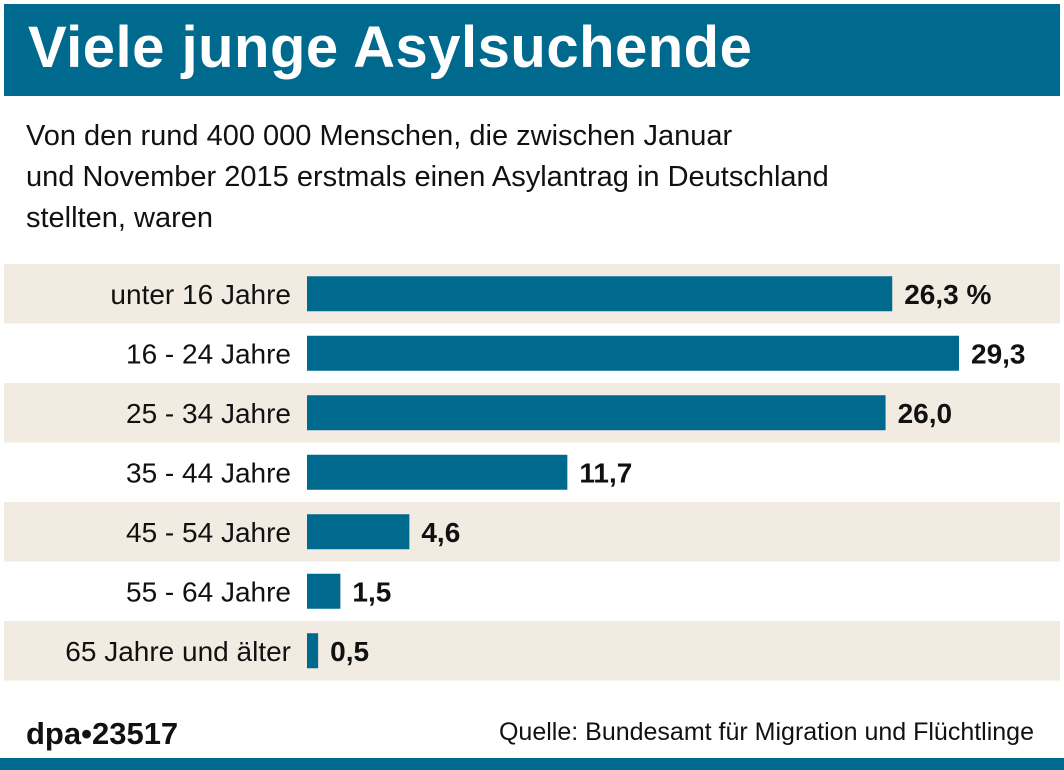 The width and height of the screenshot is (1064, 770). Describe the element at coordinates (102, 733) in the screenshot. I see `dpa-graphic-id: dpa•23517` at that location.